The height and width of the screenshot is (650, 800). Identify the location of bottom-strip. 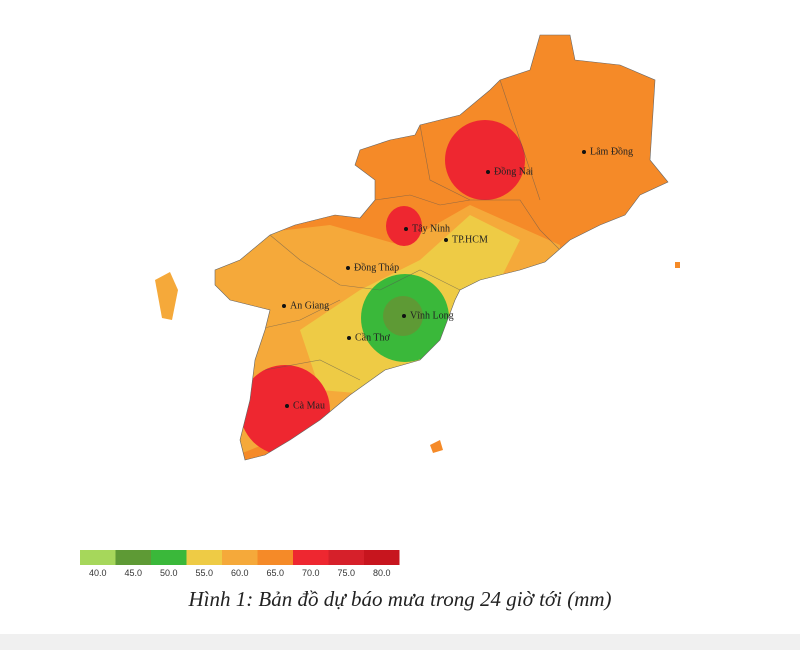
(400, 642).